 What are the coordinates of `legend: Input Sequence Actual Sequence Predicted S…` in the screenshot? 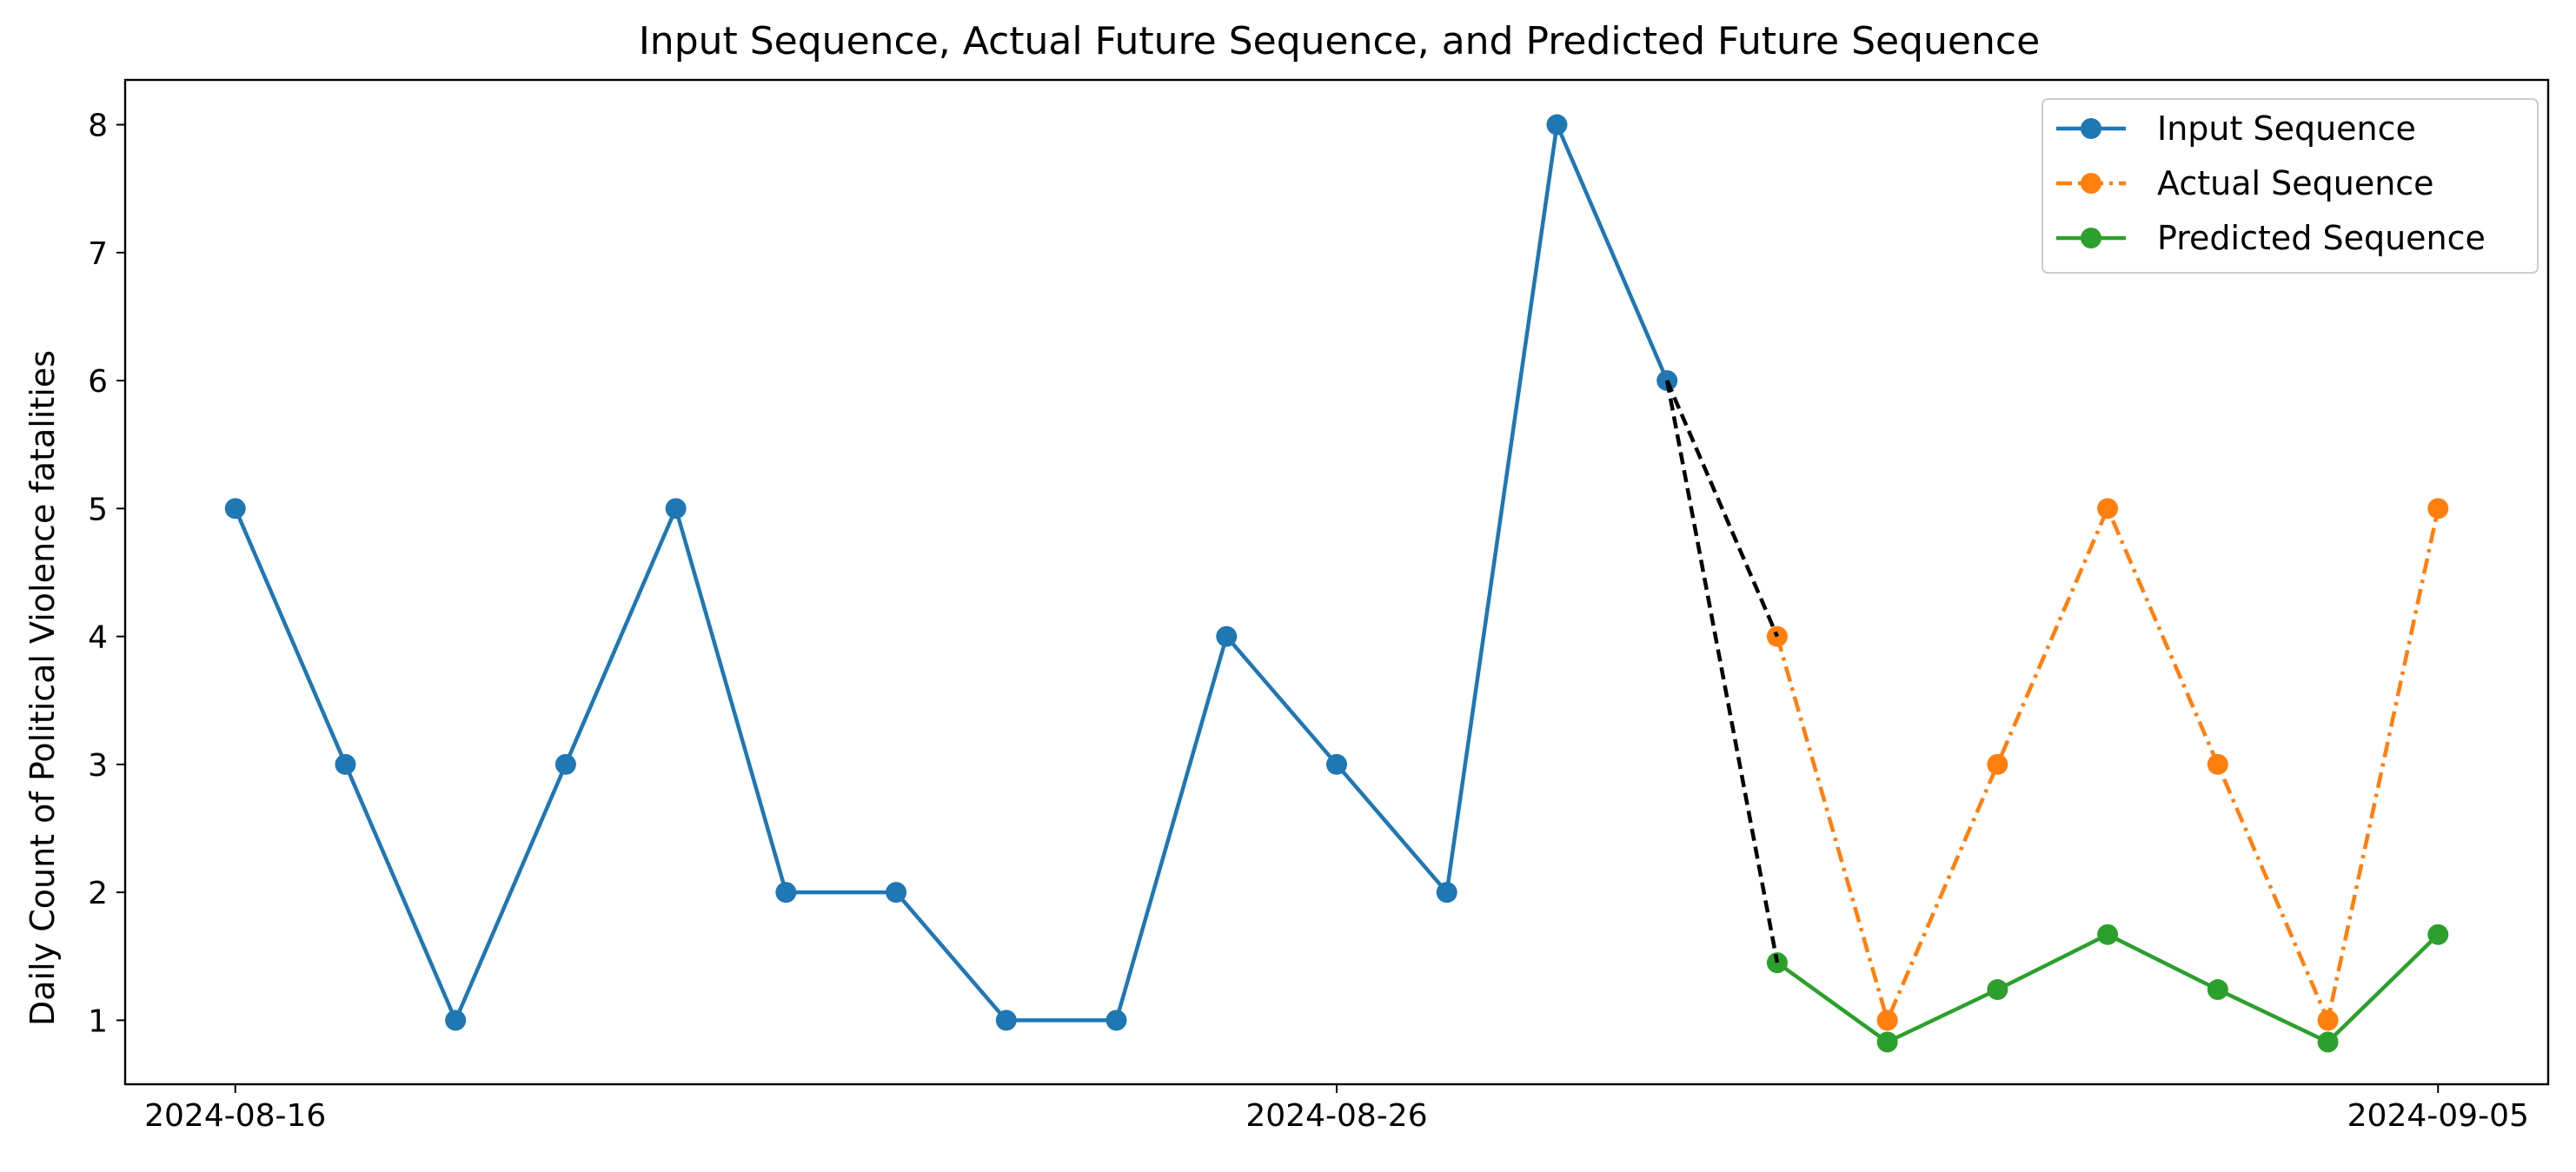 It's located at (2290, 186).